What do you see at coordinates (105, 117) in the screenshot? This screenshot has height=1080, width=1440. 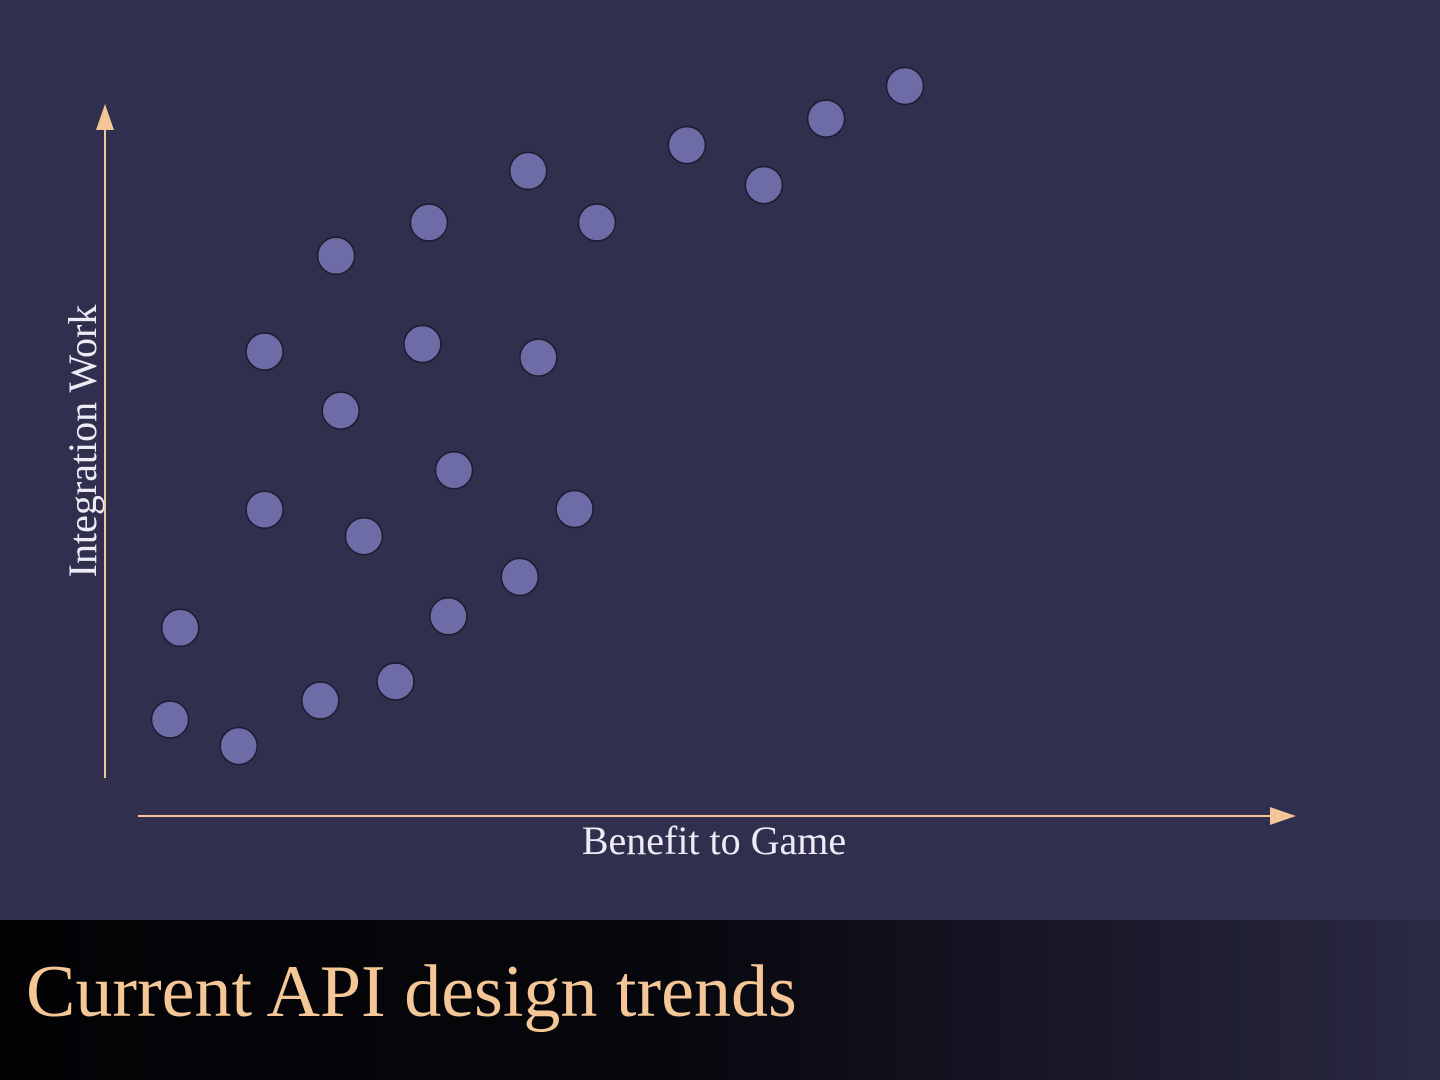 I see `y-axis-arrowhead` at bounding box center [105, 117].